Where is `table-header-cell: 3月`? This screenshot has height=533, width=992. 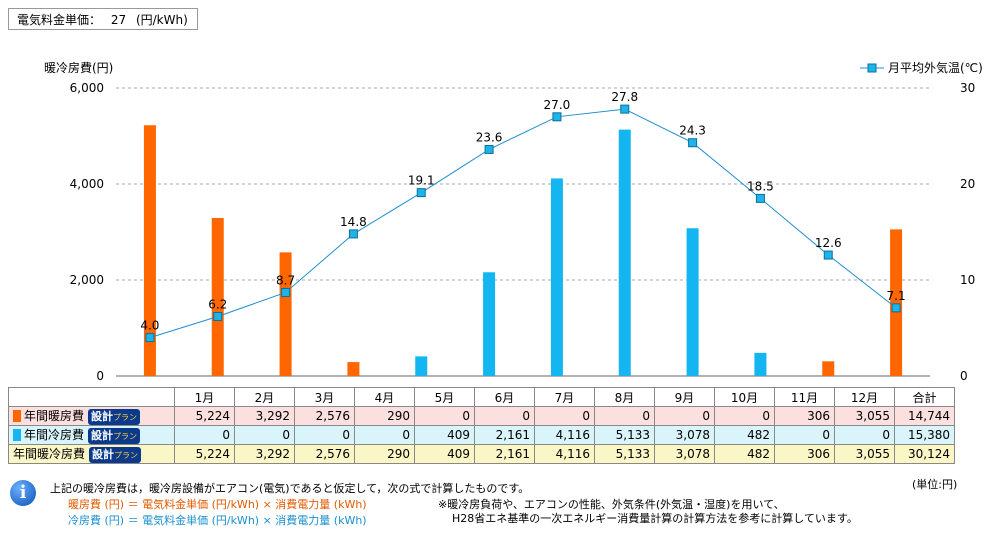
table-header-cell: 3月 is located at coordinates (324, 397).